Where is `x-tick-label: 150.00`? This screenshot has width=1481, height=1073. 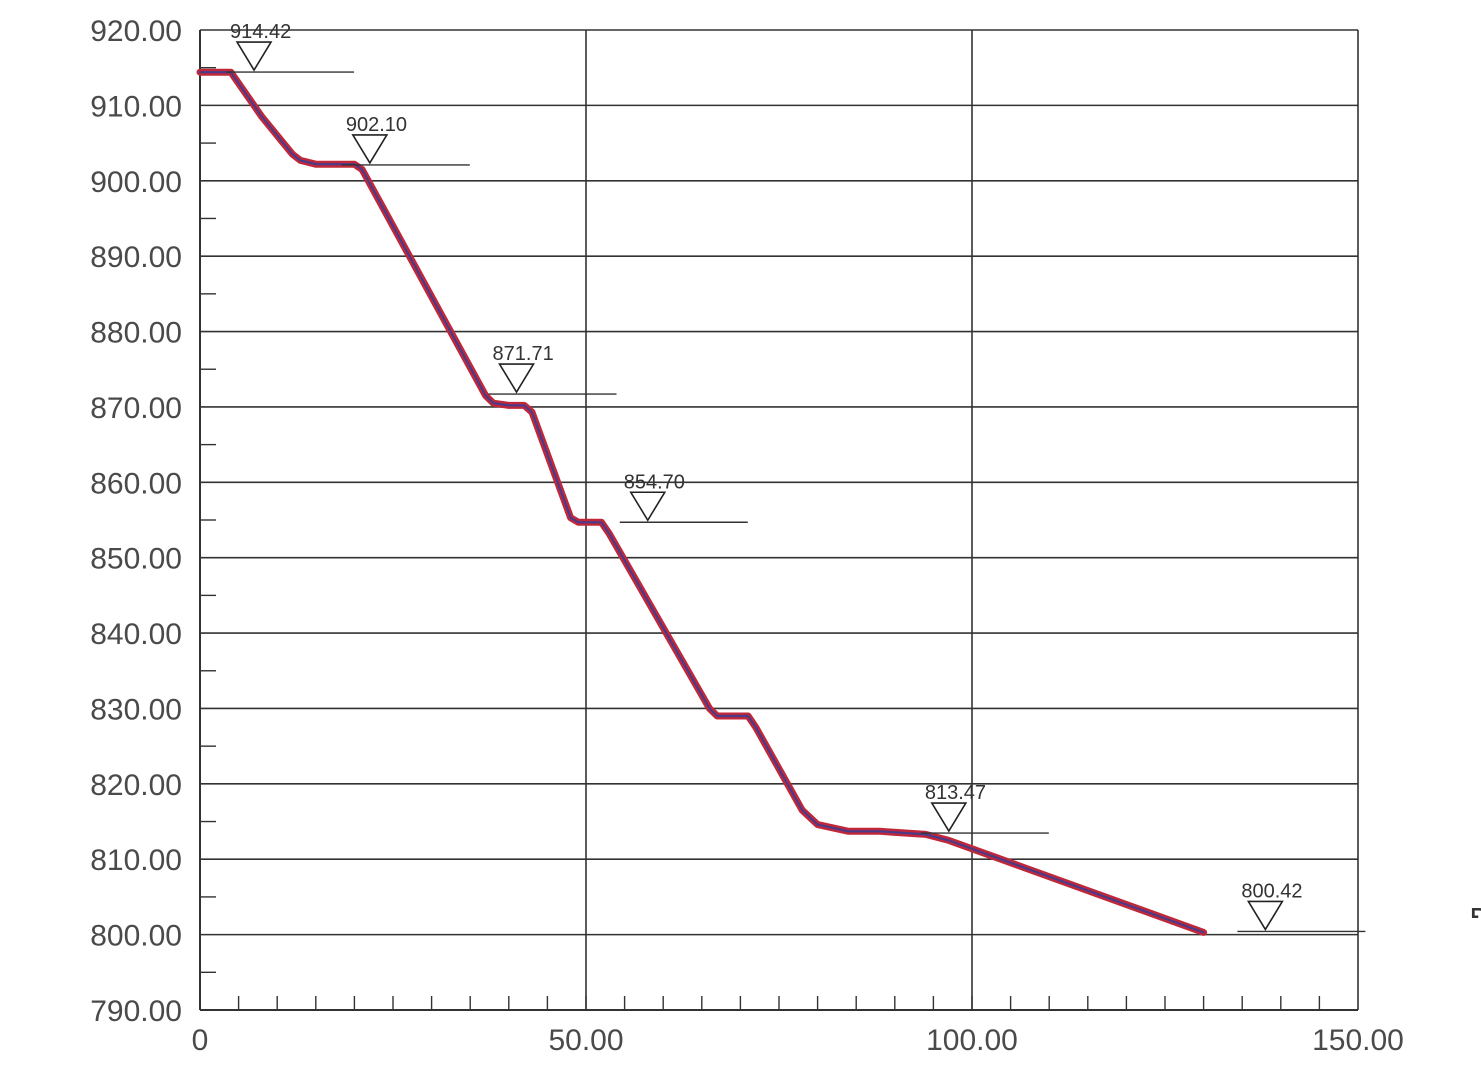
x-tick-label: 150.00 is located at coordinates (1358, 1040).